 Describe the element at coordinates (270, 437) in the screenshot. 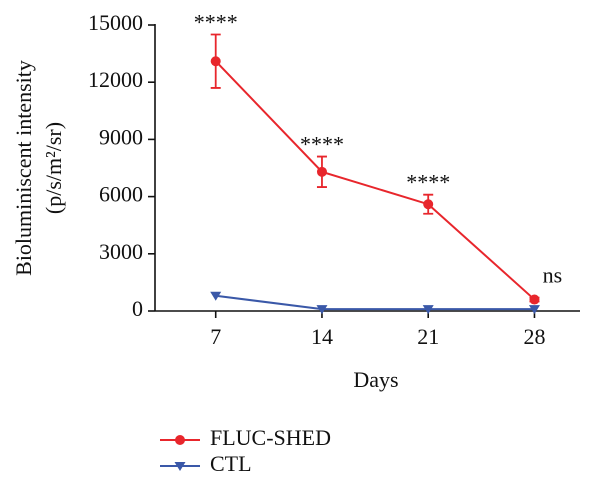

I see `legend-label: FLUC-SHED` at that location.